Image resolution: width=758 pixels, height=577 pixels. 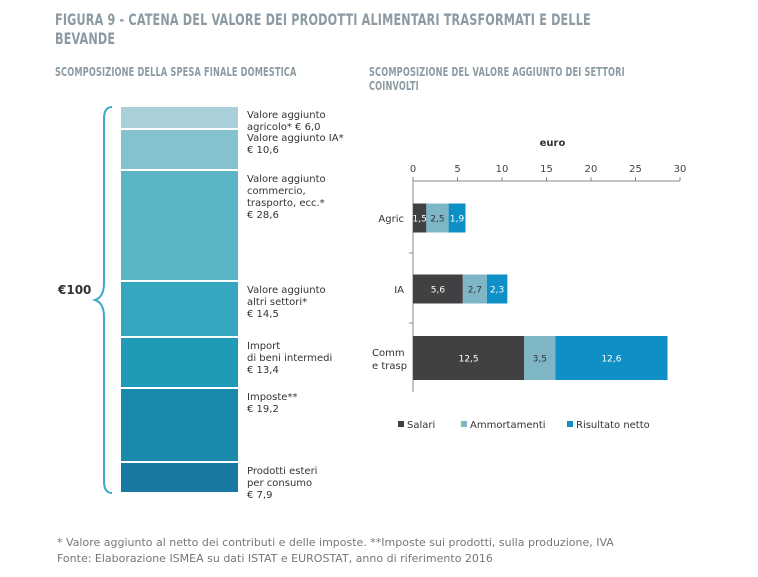 What do you see at coordinates (502, 169) in the screenshot?
I see `x-tick-label: 10` at bounding box center [502, 169].